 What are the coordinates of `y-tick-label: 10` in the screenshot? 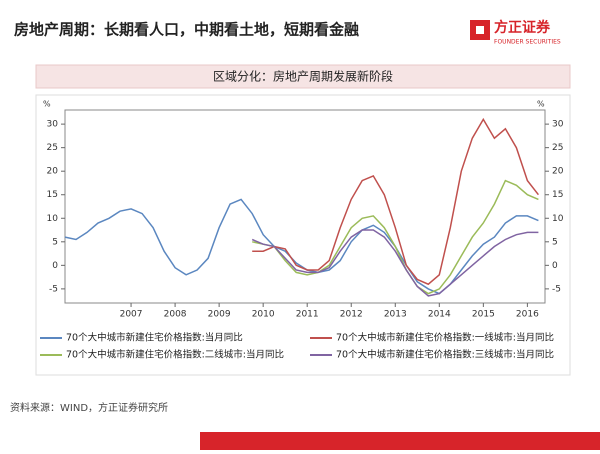 It's located at (53, 219).